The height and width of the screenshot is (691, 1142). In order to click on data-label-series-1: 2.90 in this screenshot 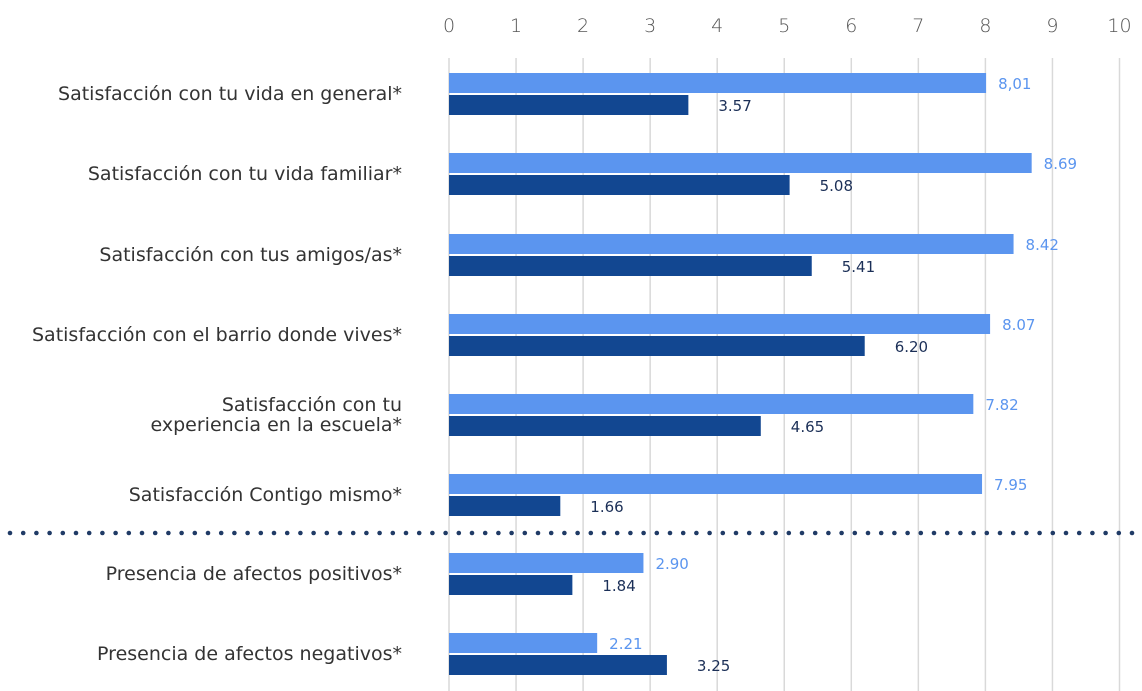, I will do `click(671, 564)`.